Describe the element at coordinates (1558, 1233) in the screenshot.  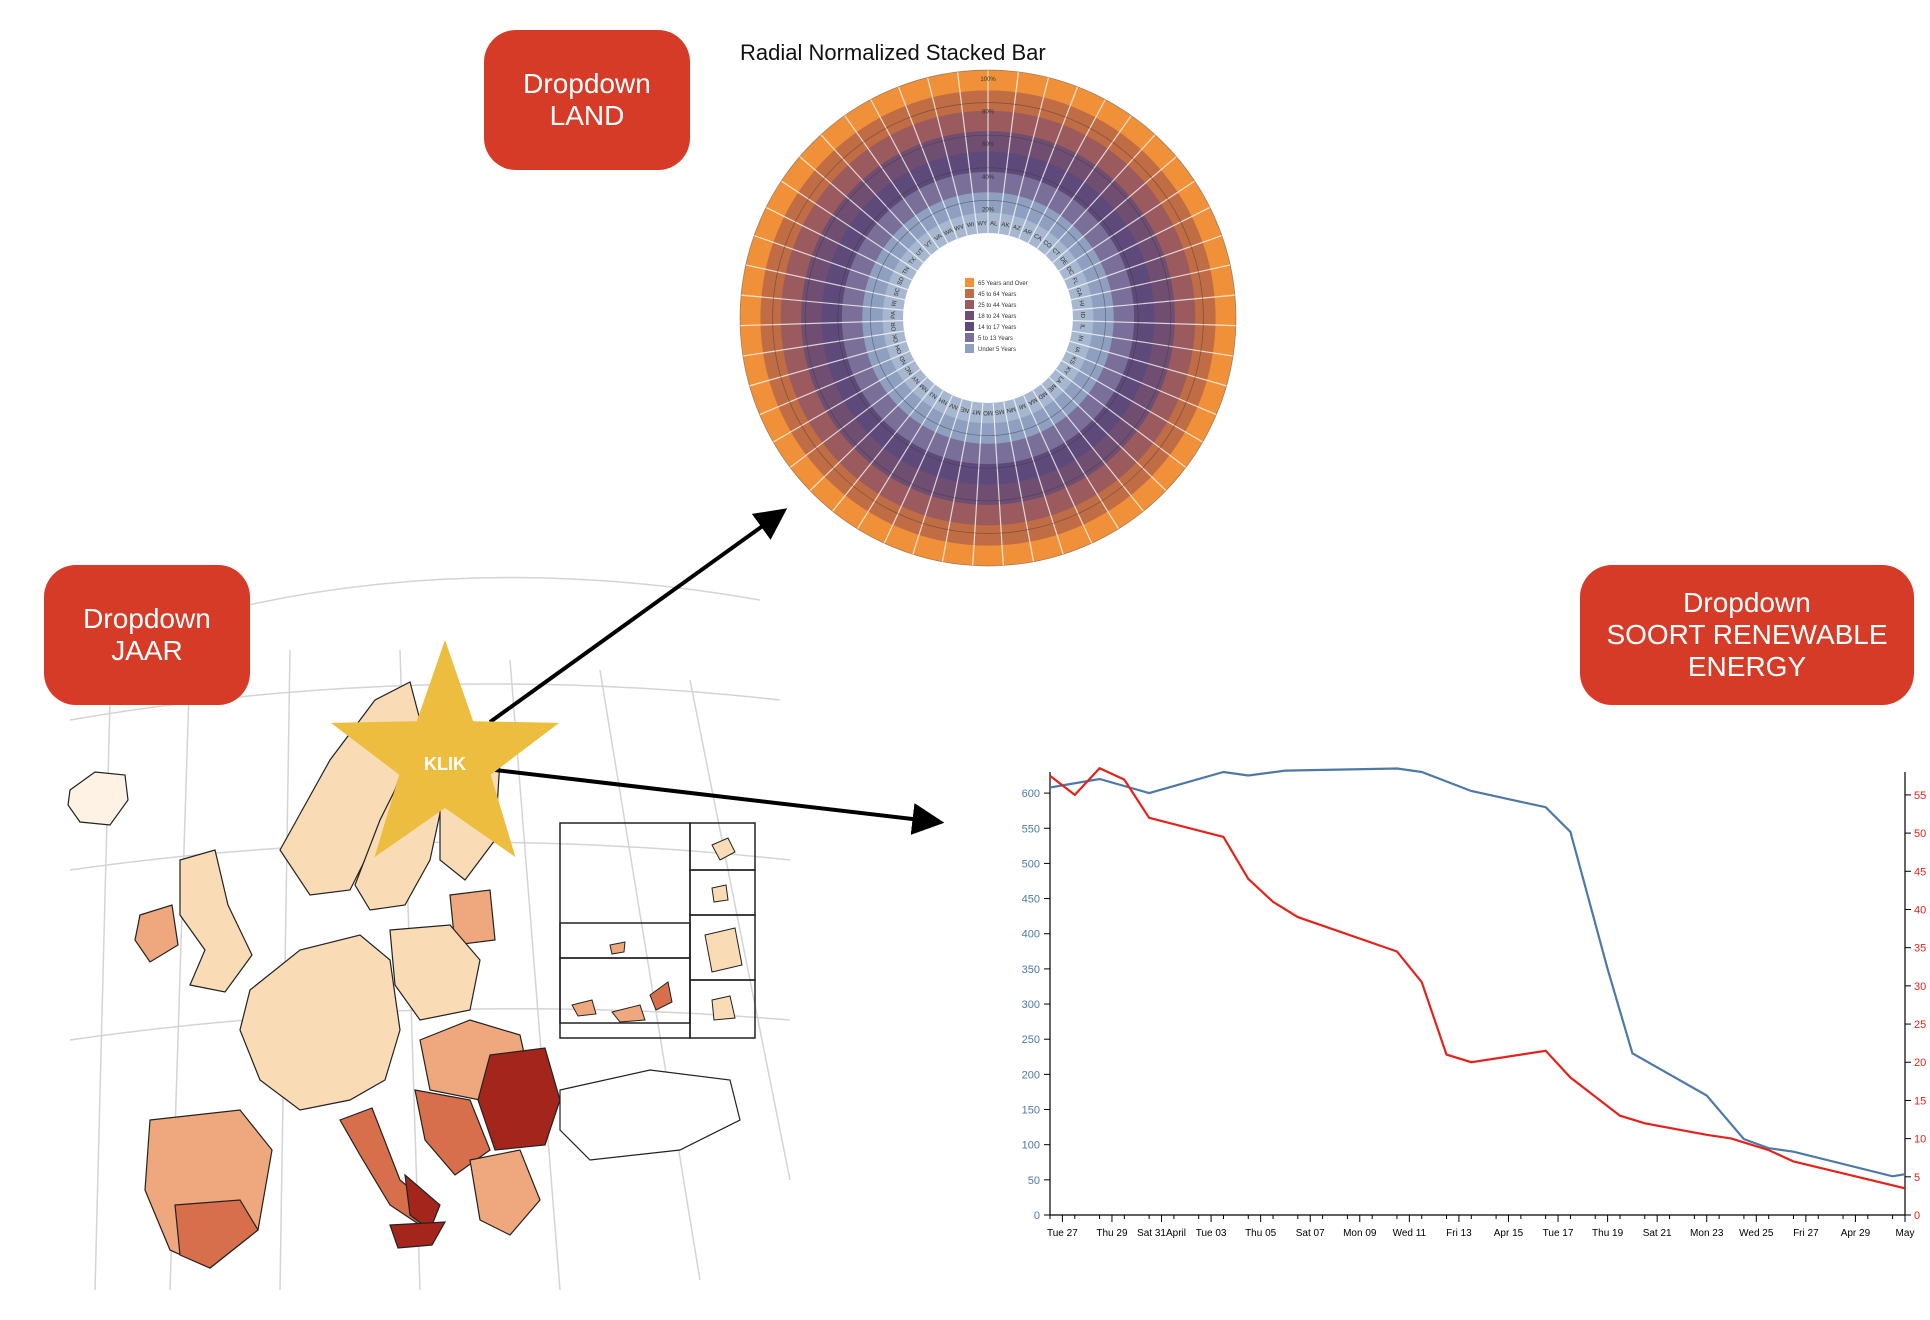
I see `x-axis-tick-label: Tue 17` at that location.